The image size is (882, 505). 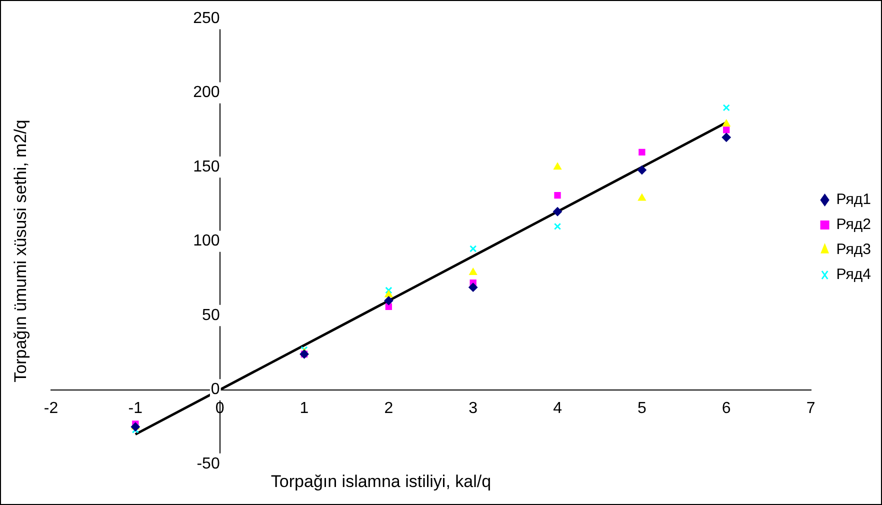 What do you see at coordinates (51, 408) in the screenshot?
I see `x-tick-label: -2` at bounding box center [51, 408].